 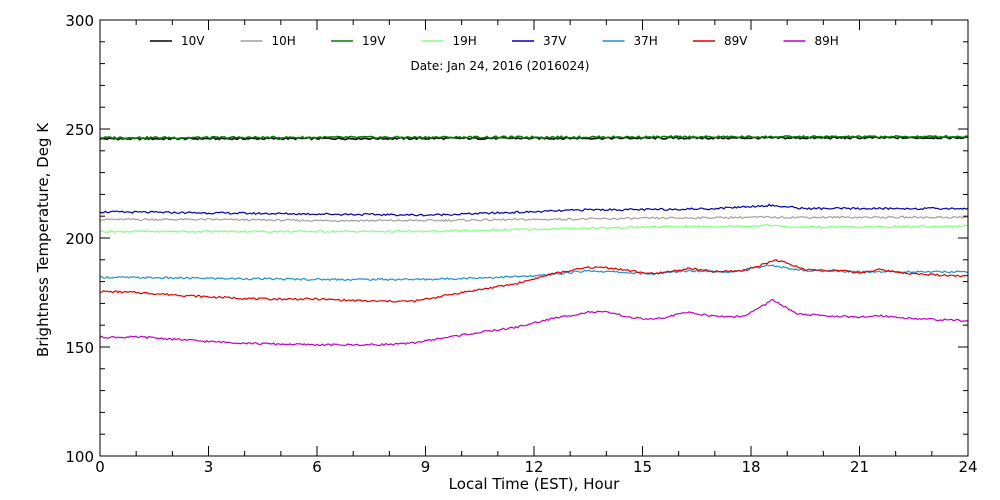 What do you see at coordinates (642, 467) in the screenshot?
I see `x-tick-label: 15` at bounding box center [642, 467].